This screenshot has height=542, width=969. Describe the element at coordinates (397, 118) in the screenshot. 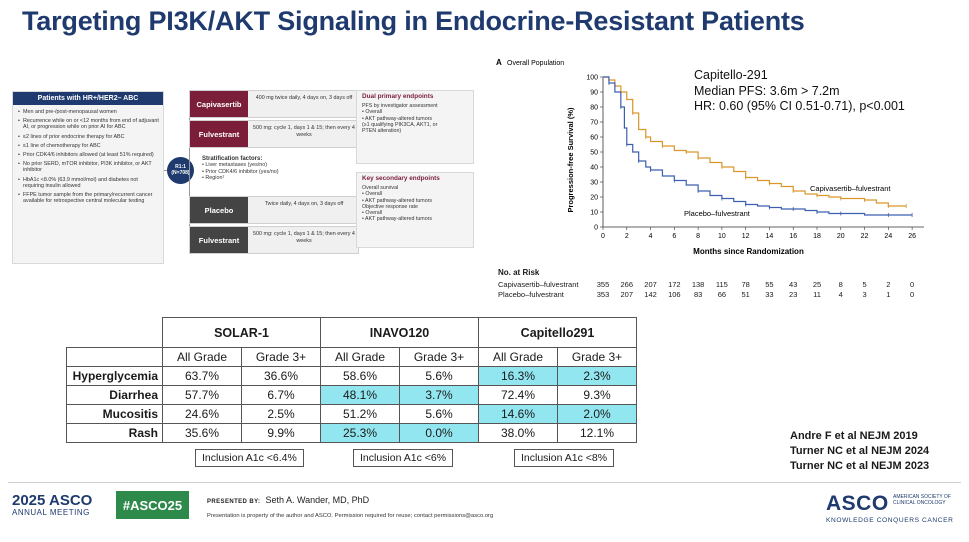

I see `primary-endpoint-line: • AKT pathway-altered tumors` at that location.